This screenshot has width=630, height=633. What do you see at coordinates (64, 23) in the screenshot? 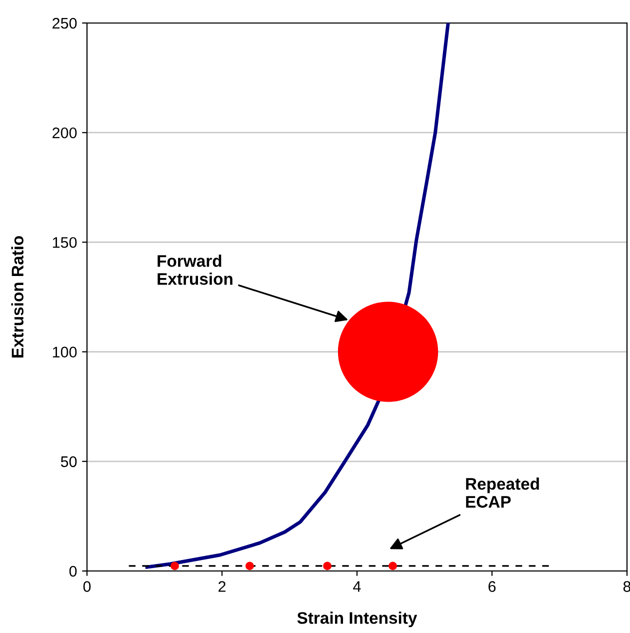
I see `y-tick-label: 250` at bounding box center [64, 23].